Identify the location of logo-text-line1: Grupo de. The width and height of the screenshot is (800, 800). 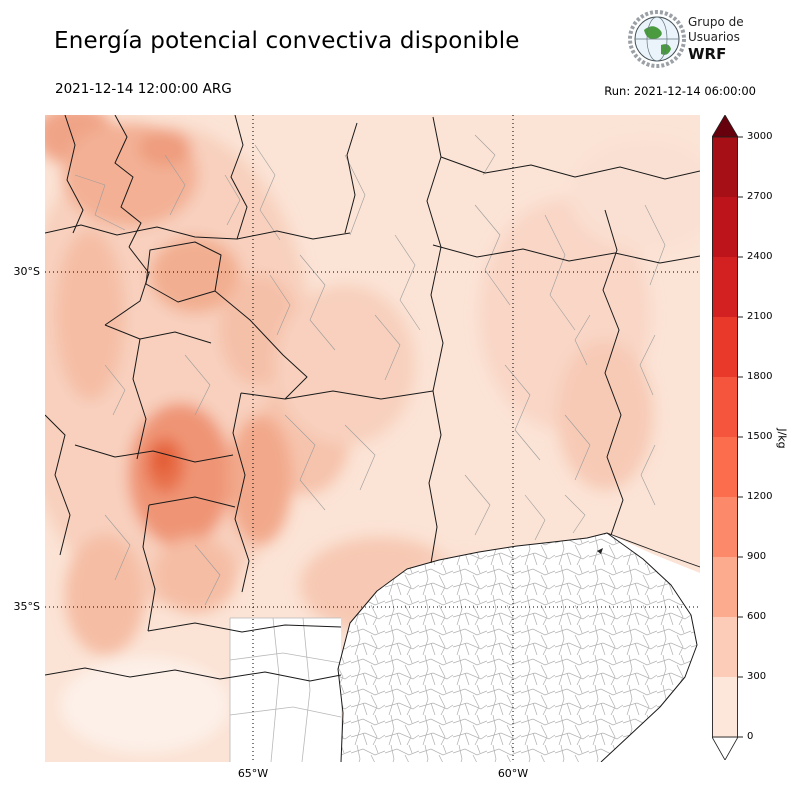
(716, 22).